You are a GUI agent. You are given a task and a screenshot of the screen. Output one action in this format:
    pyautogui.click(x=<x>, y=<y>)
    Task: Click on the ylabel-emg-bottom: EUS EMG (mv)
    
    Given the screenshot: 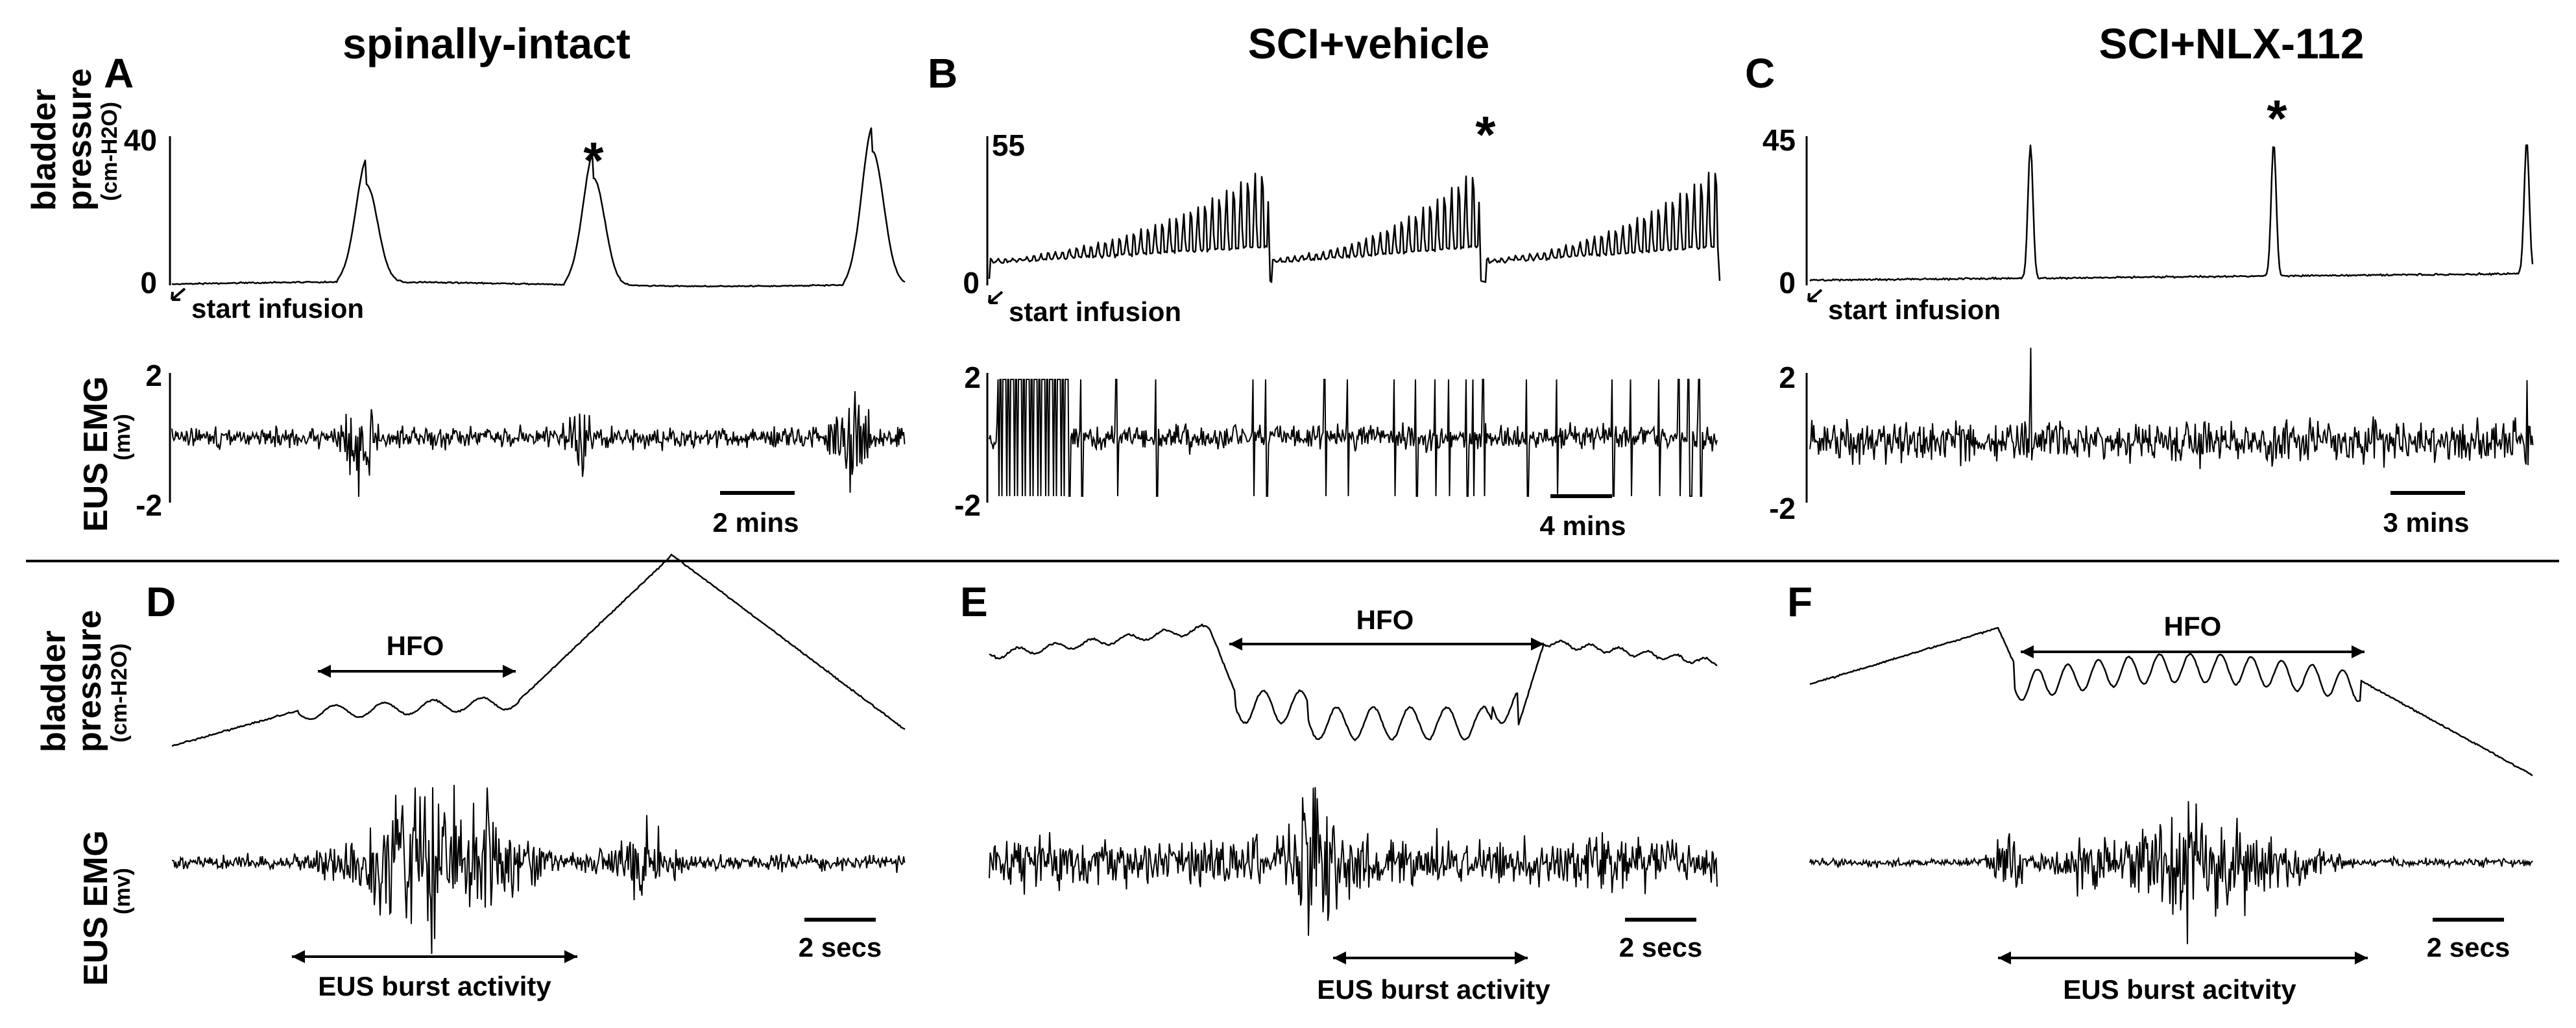 What is the action you would take?
    pyautogui.click(x=106, y=908)
    